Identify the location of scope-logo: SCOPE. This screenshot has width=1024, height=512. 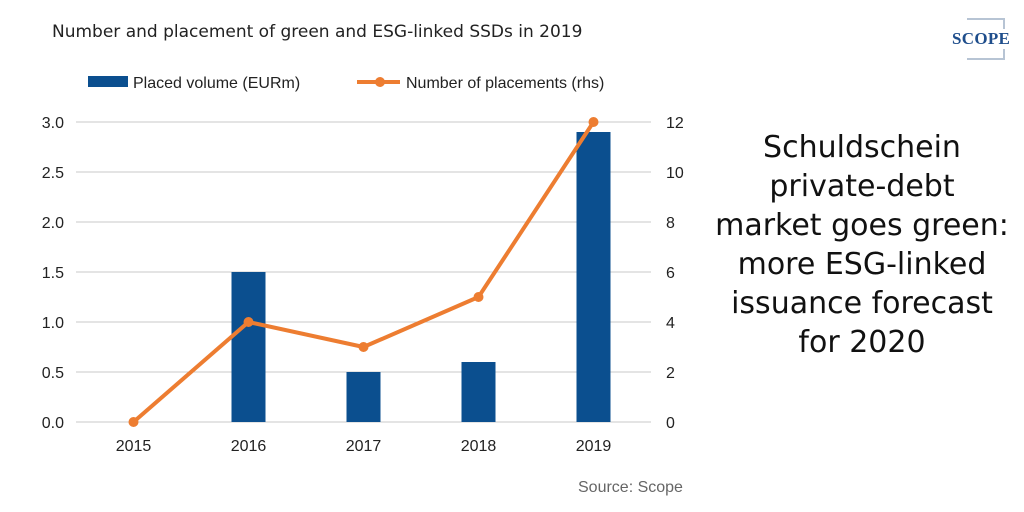
(982, 39).